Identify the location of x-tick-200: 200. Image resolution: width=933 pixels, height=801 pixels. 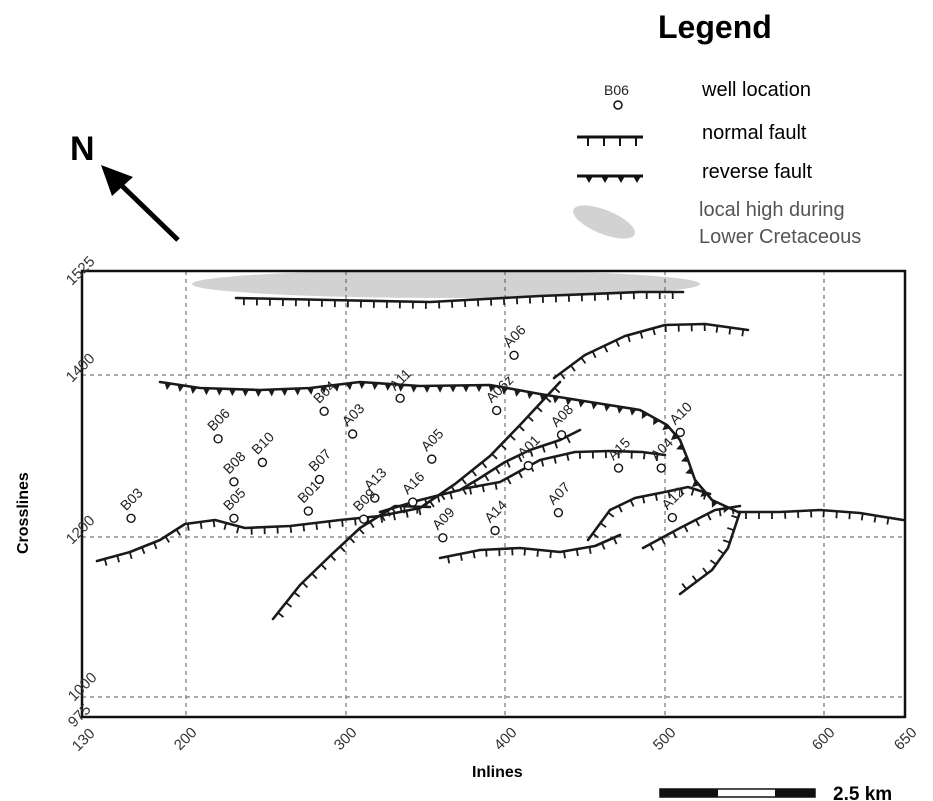
(186, 739).